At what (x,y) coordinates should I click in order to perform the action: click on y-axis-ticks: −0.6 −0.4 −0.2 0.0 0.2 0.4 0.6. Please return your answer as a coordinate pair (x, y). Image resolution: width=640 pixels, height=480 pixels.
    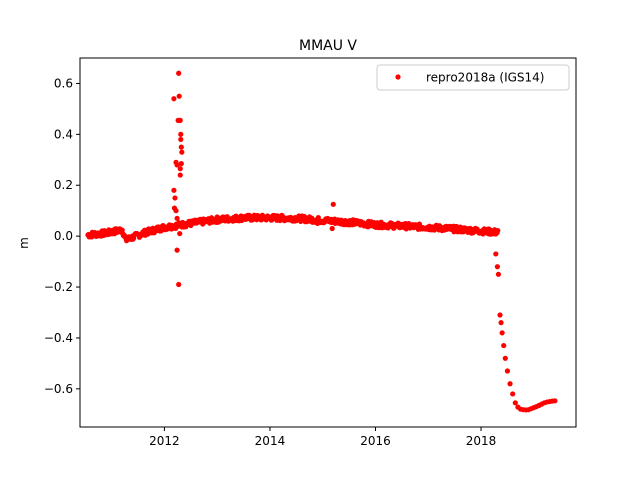
    Looking at the image, I should click on (62, 236).